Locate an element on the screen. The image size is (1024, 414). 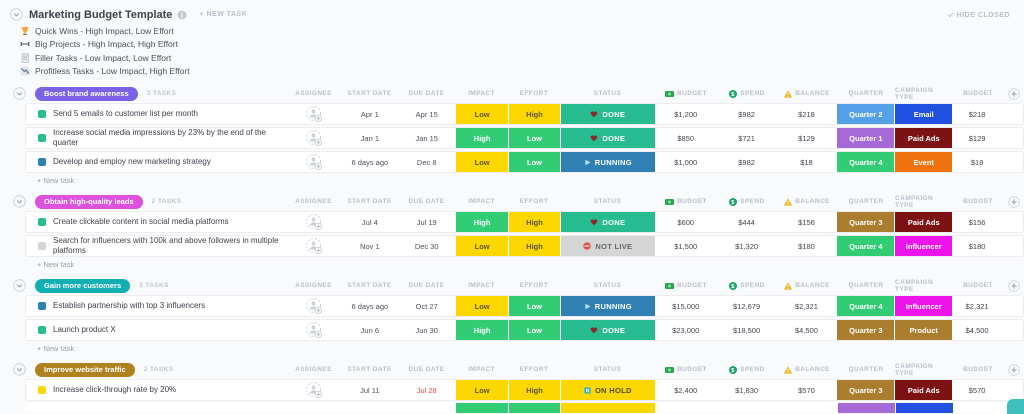
budget2-value: $4,500 is located at coordinates (977, 330).